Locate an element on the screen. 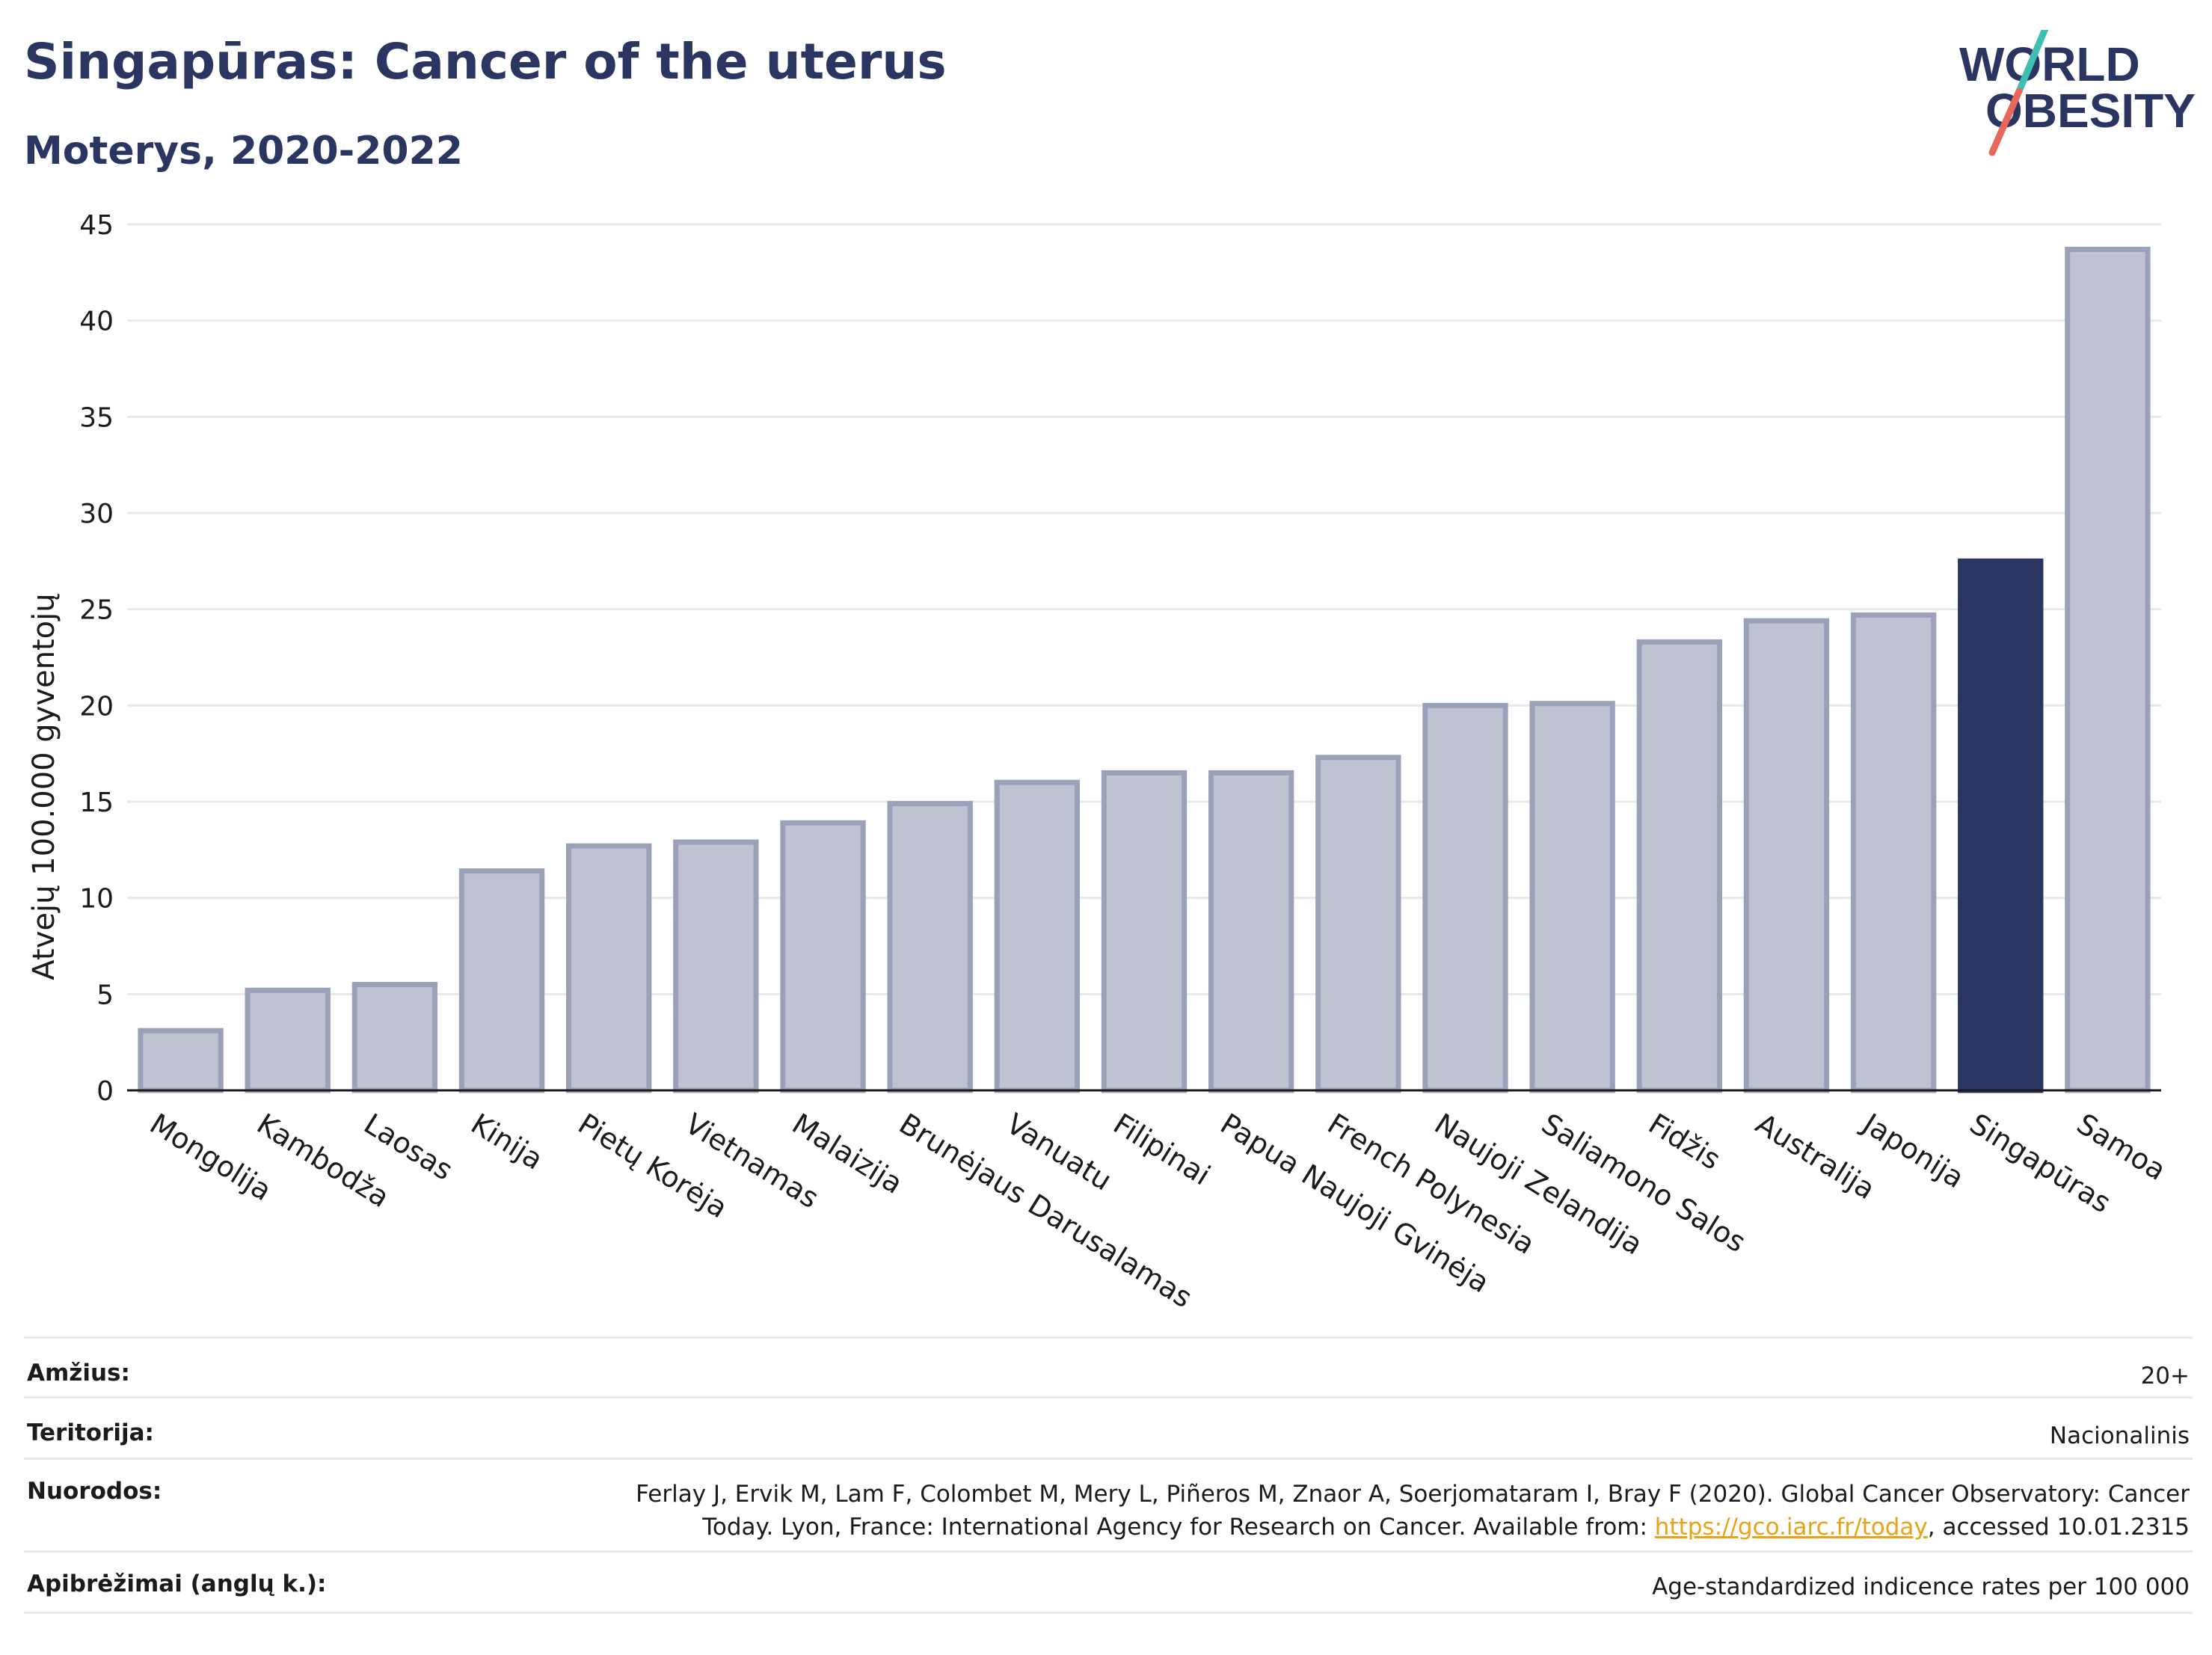 The width and height of the screenshot is (2212, 1655). y-tick-label: 30 is located at coordinates (96, 514).